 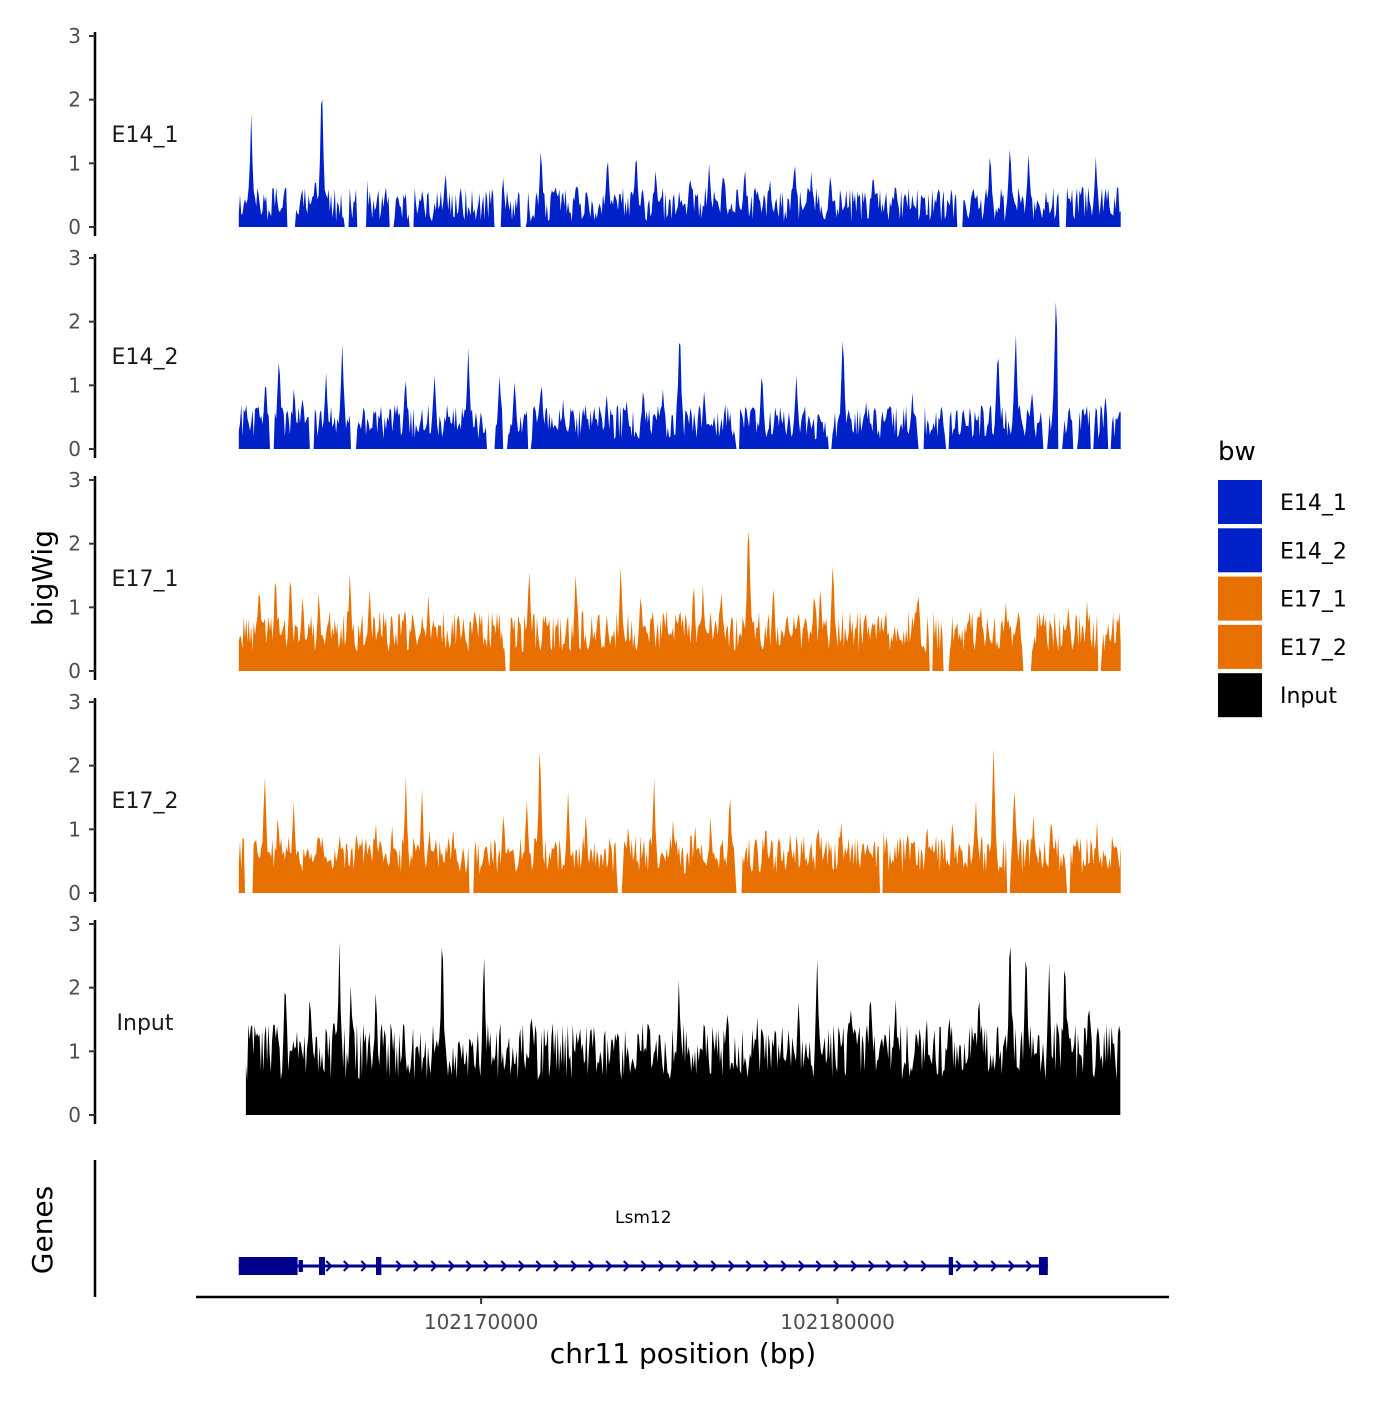 What do you see at coordinates (1277, 695) in the screenshot?
I see `legend-item: Input` at bounding box center [1277, 695].